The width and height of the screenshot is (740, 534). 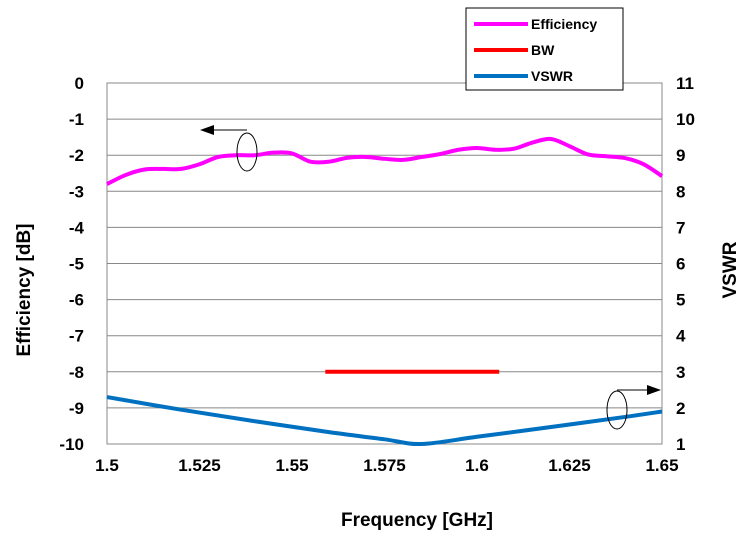 What do you see at coordinates (76, 119) in the screenshot?
I see `left-tick-label: -1` at bounding box center [76, 119].